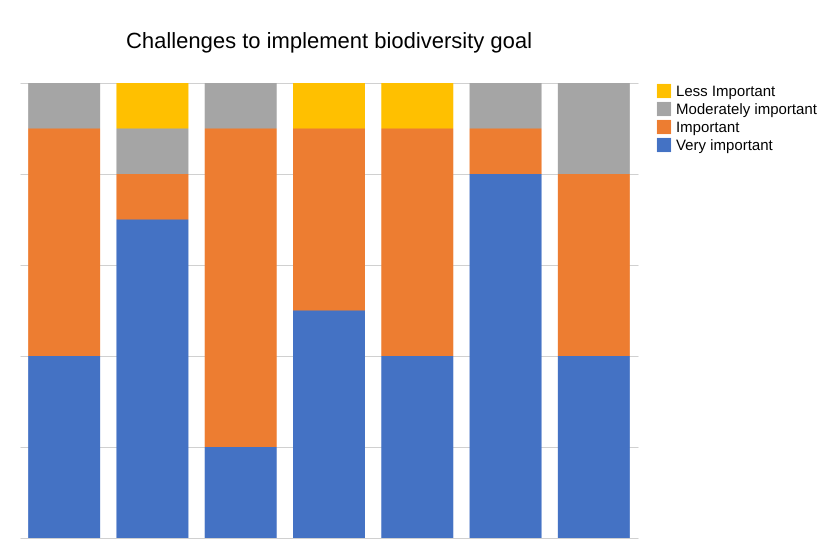 The image size is (827, 553). Describe the element at coordinates (726, 91) in the screenshot. I see `legend-label: Less Important` at that location.